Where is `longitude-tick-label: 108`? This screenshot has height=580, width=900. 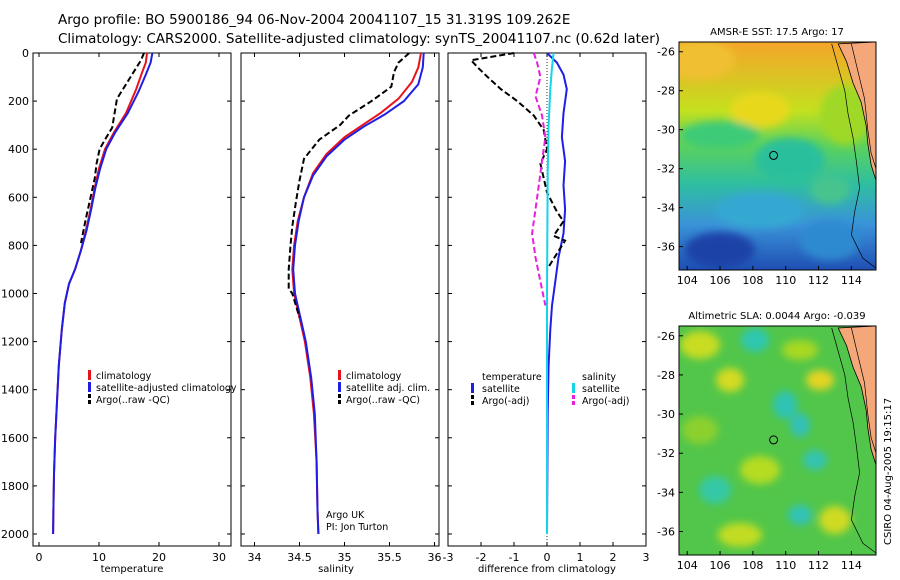 longitude-tick-label: 108 is located at coordinates (752, 565).